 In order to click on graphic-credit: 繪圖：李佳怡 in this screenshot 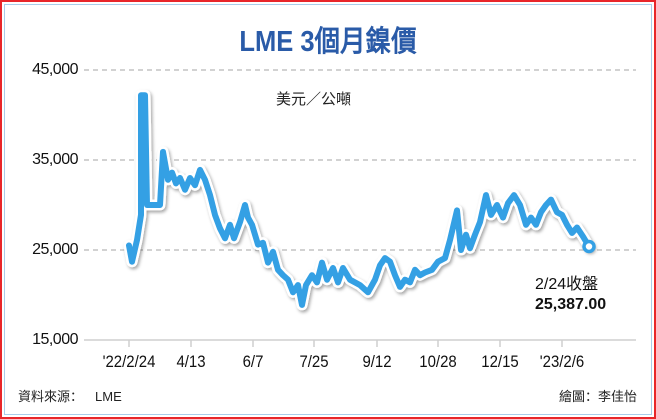, I will do `click(597, 396)`.